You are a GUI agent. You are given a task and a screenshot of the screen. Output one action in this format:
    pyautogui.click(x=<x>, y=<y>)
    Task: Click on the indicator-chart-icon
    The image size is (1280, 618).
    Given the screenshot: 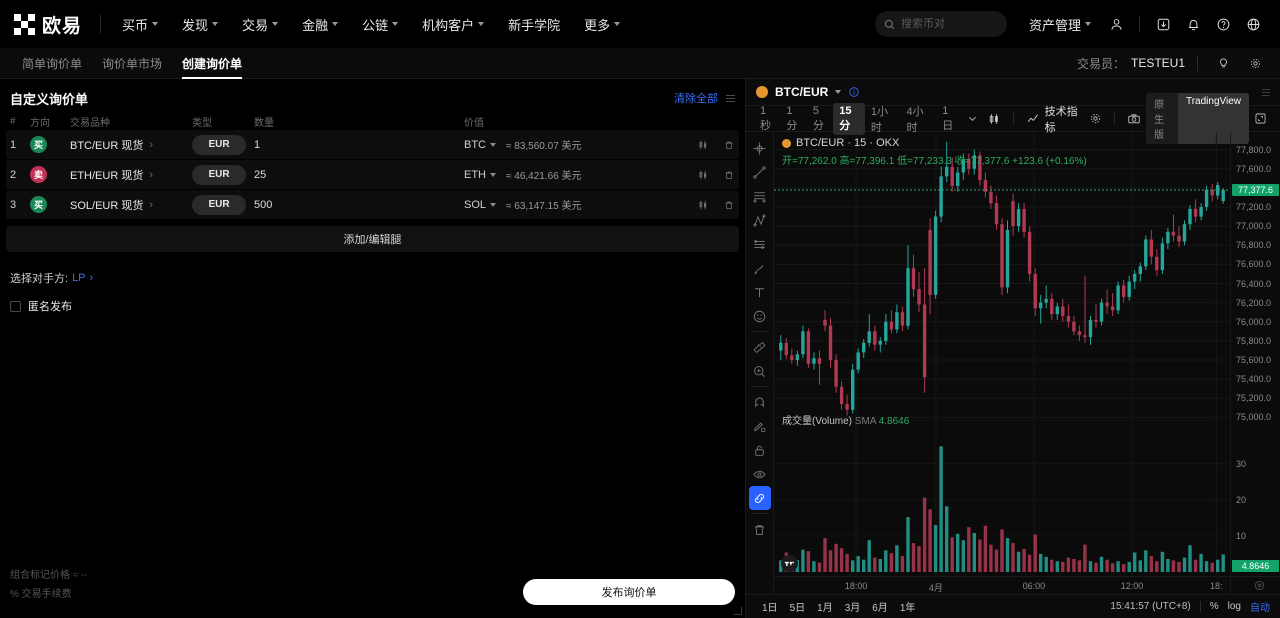 What is the action you would take?
    pyautogui.click(x=1033, y=119)
    